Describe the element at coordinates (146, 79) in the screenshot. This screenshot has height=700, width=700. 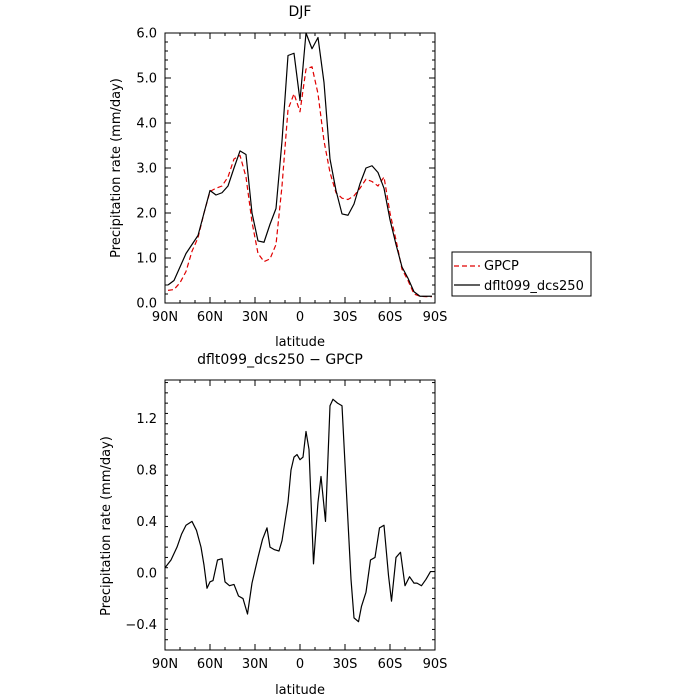
I see `y-tick-label: 5.0` at that location.